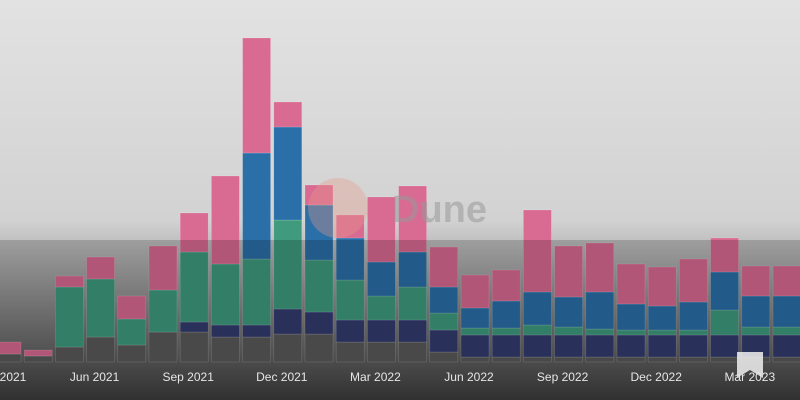  Describe the element at coordinates (469, 377) in the screenshot. I see `x-tick-label: Jun 2022` at that location.